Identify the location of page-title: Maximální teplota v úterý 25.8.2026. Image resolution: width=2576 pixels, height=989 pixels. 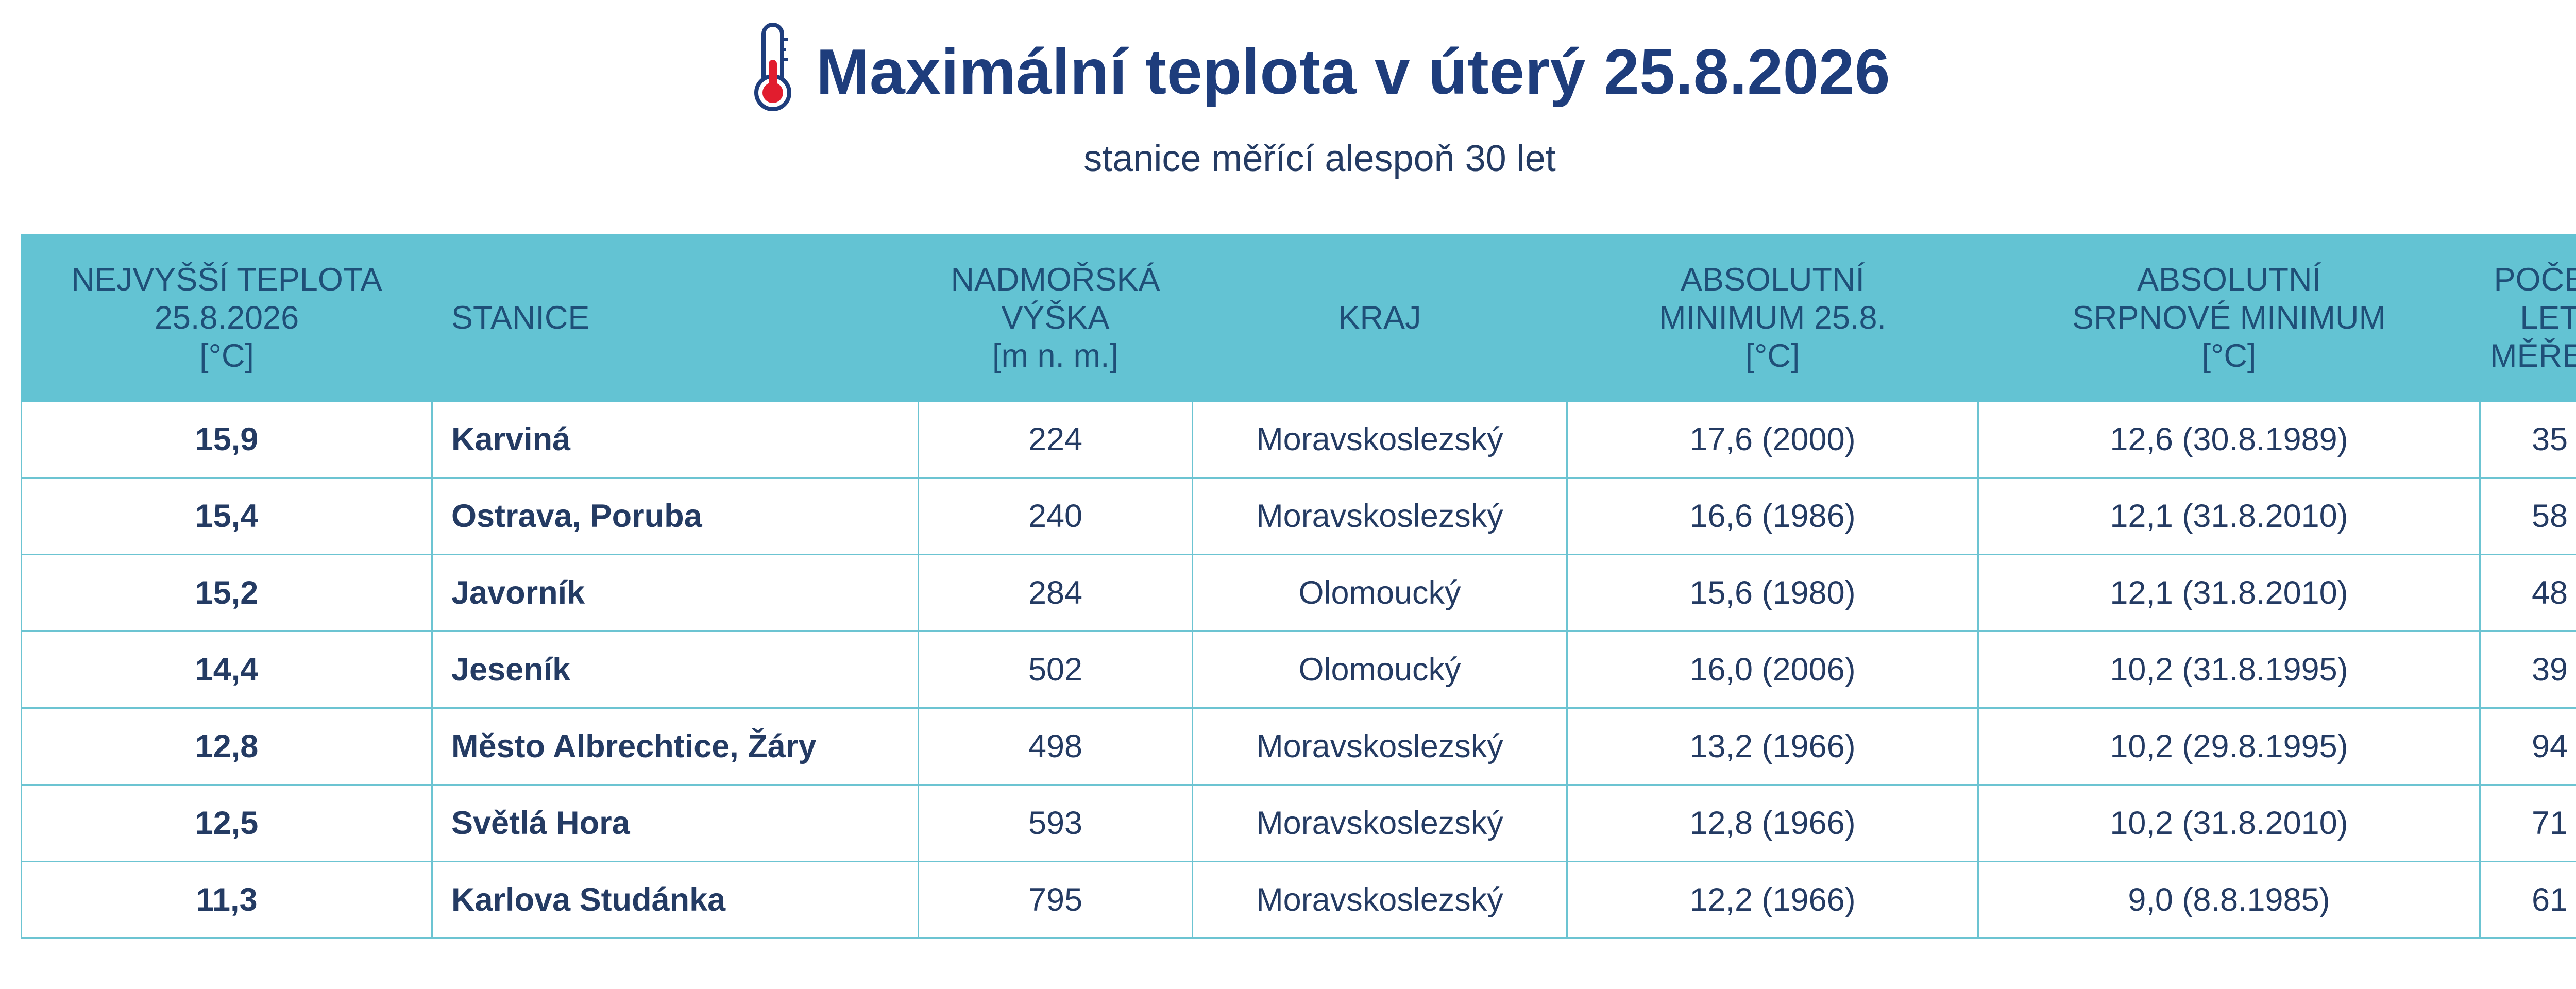
(1353, 72).